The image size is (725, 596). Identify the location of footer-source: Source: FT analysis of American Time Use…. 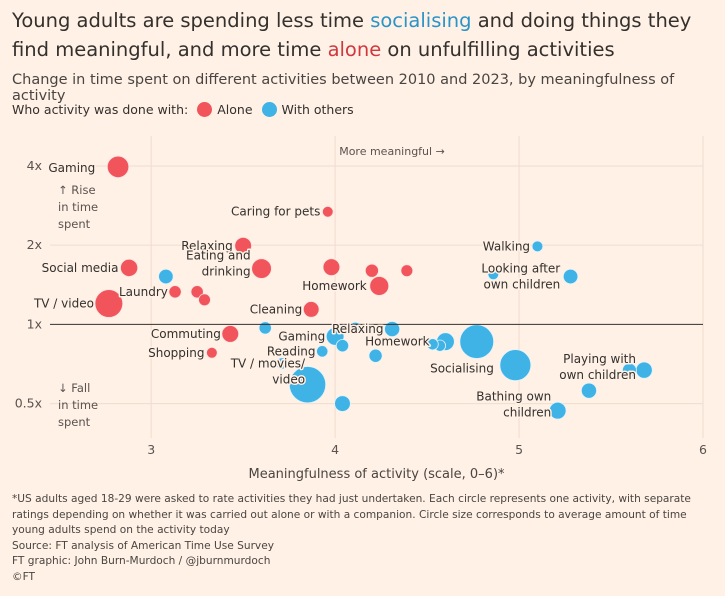
(143, 545).